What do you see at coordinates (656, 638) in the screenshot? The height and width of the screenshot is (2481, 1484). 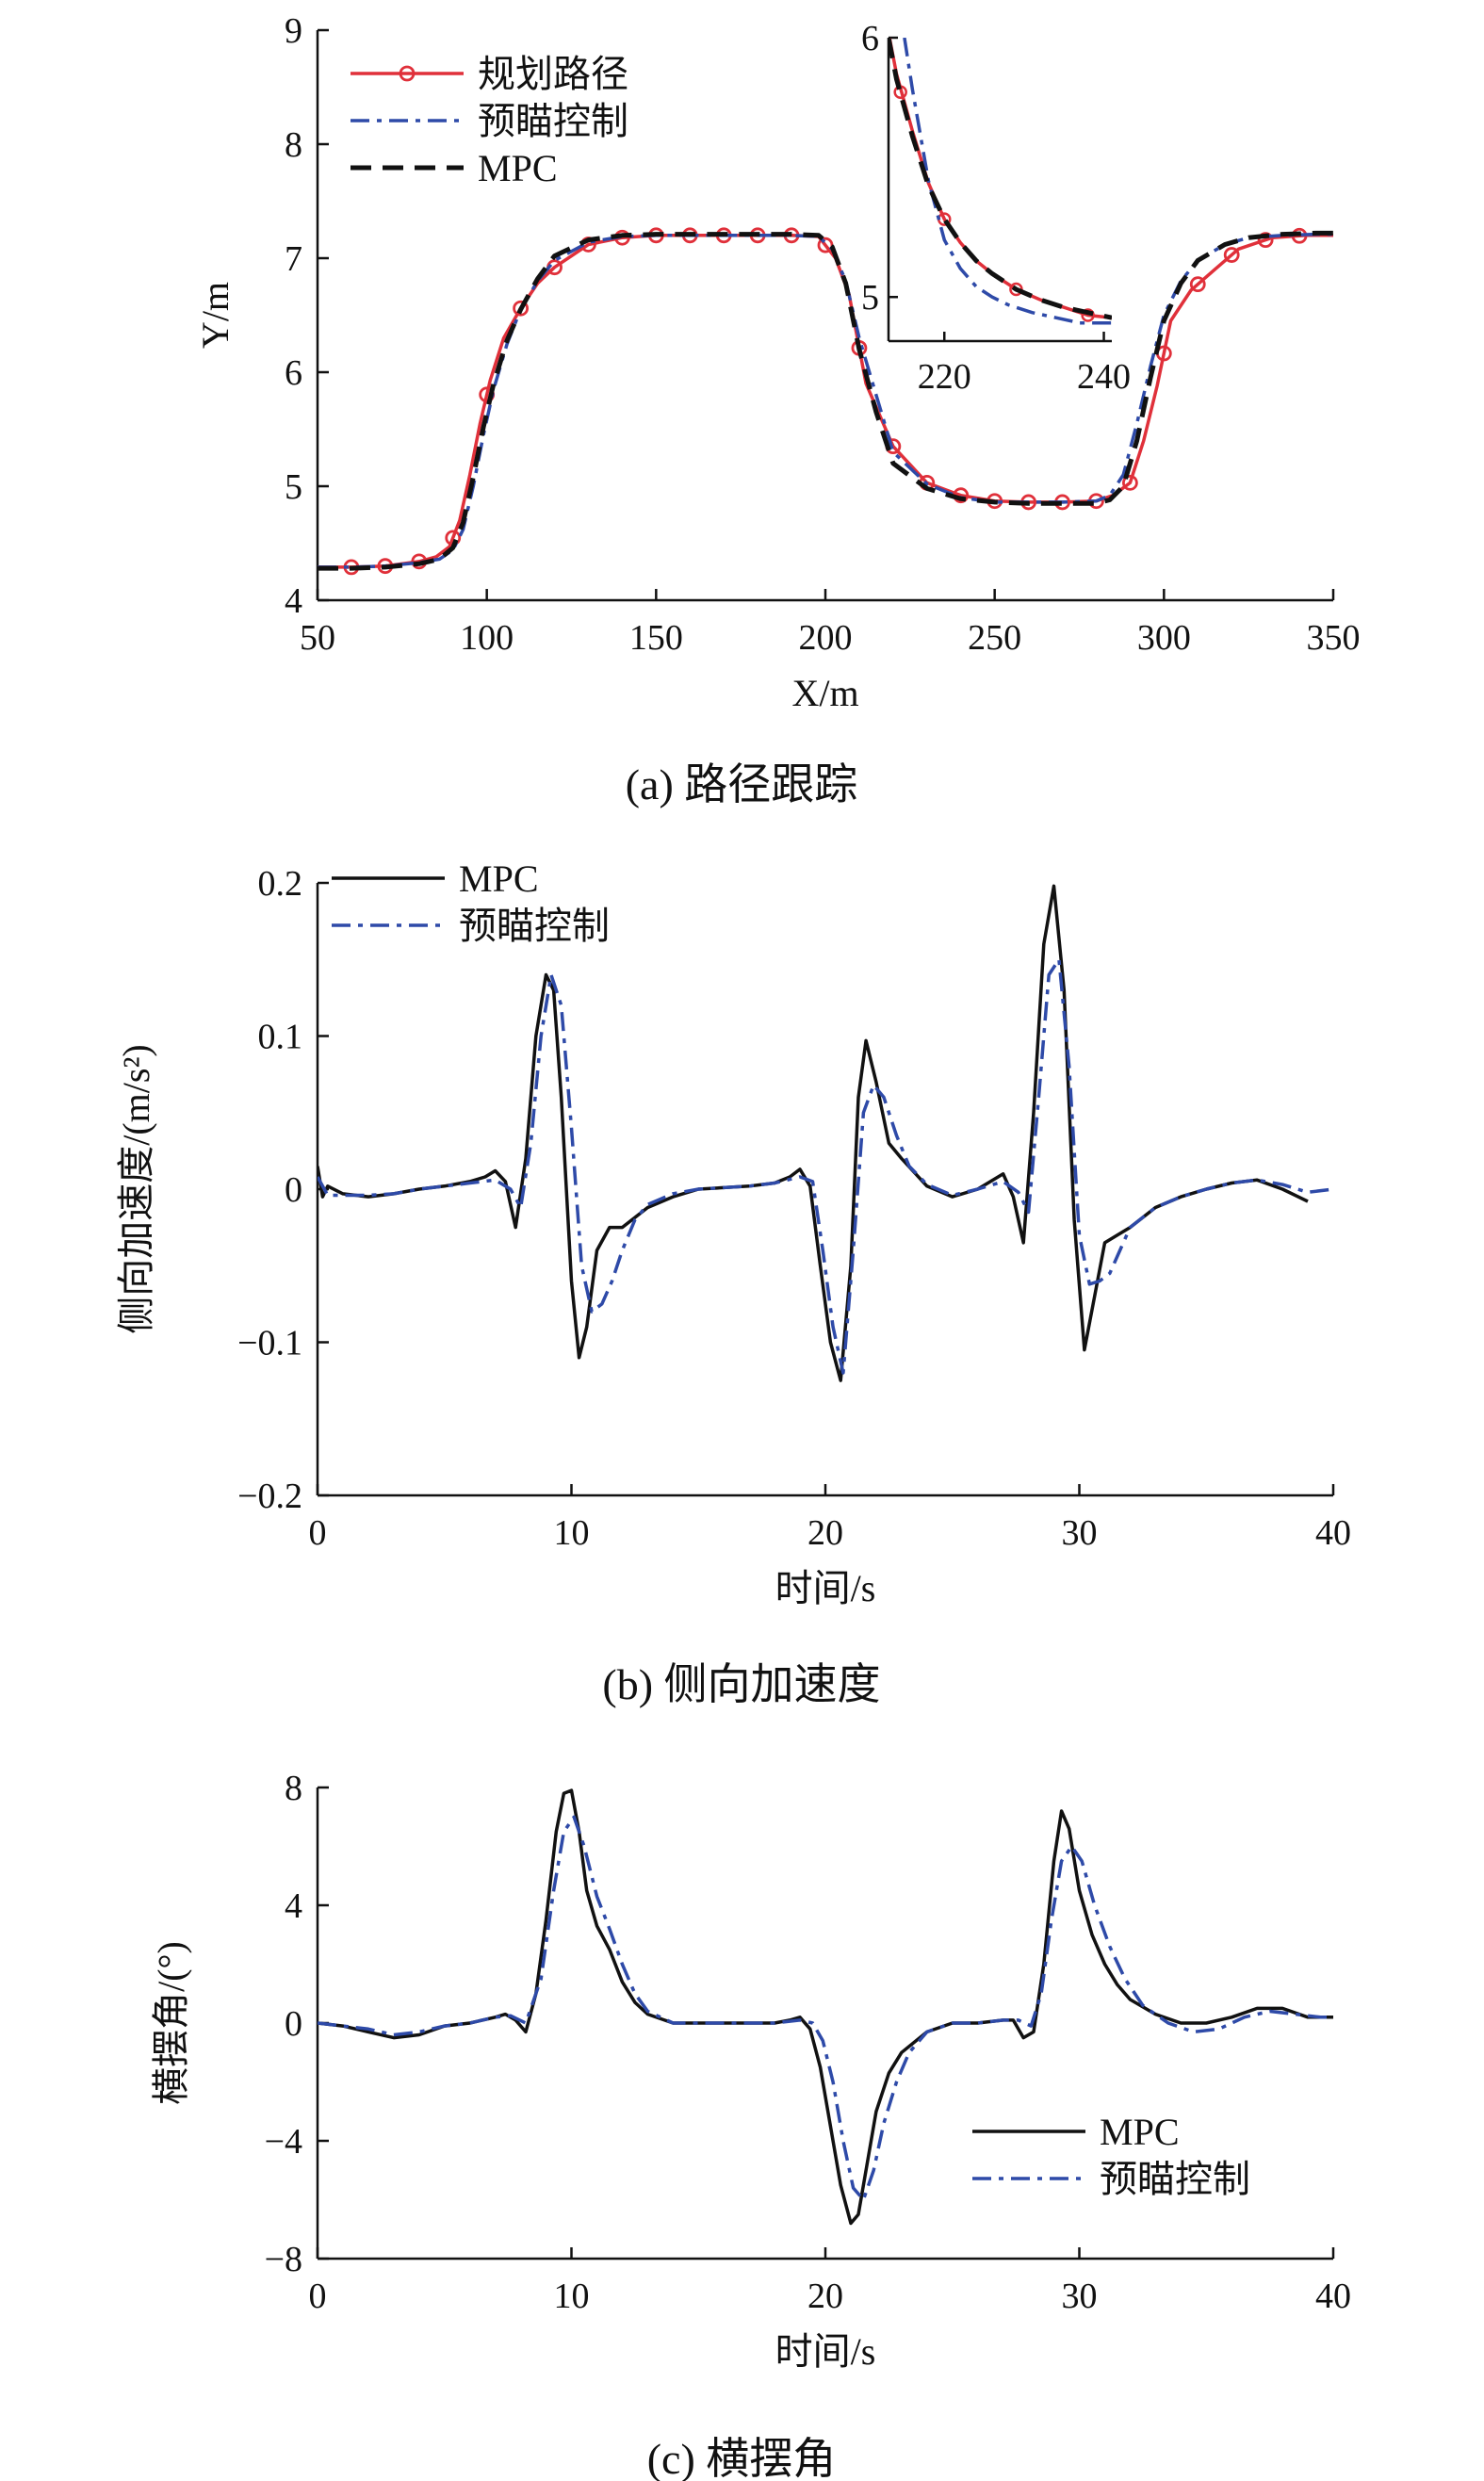 I see `x-tick-label: 150` at bounding box center [656, 638].